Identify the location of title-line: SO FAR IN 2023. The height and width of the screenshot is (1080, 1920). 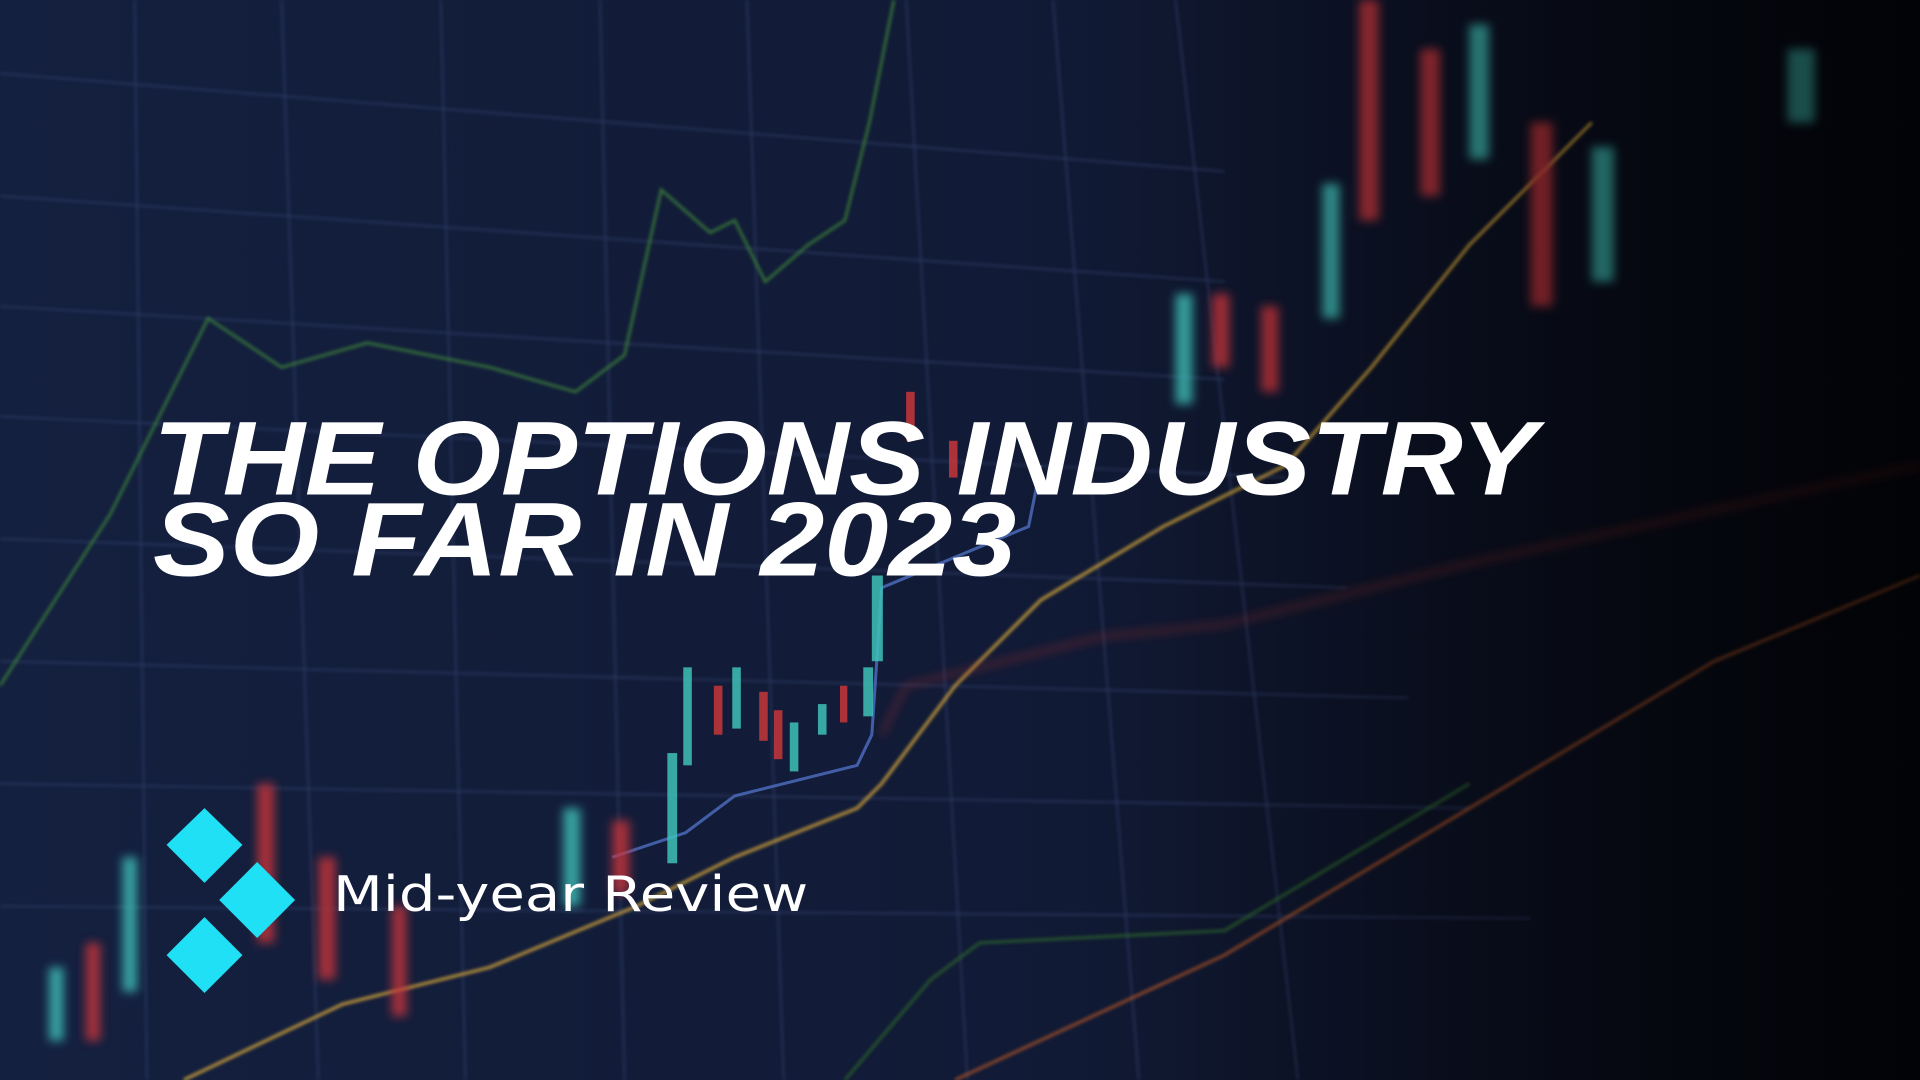
(584, 540).